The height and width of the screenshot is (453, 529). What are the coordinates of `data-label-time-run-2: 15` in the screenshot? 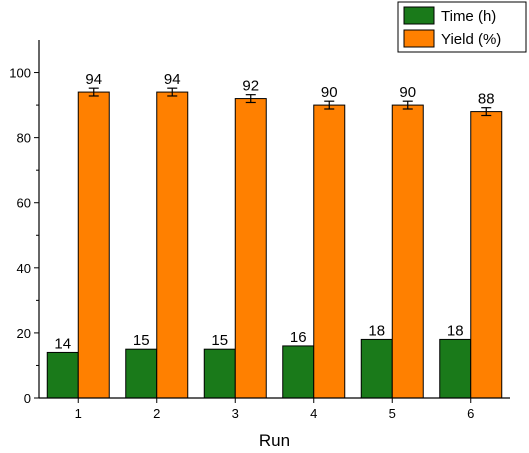 It's located at (141, 340).